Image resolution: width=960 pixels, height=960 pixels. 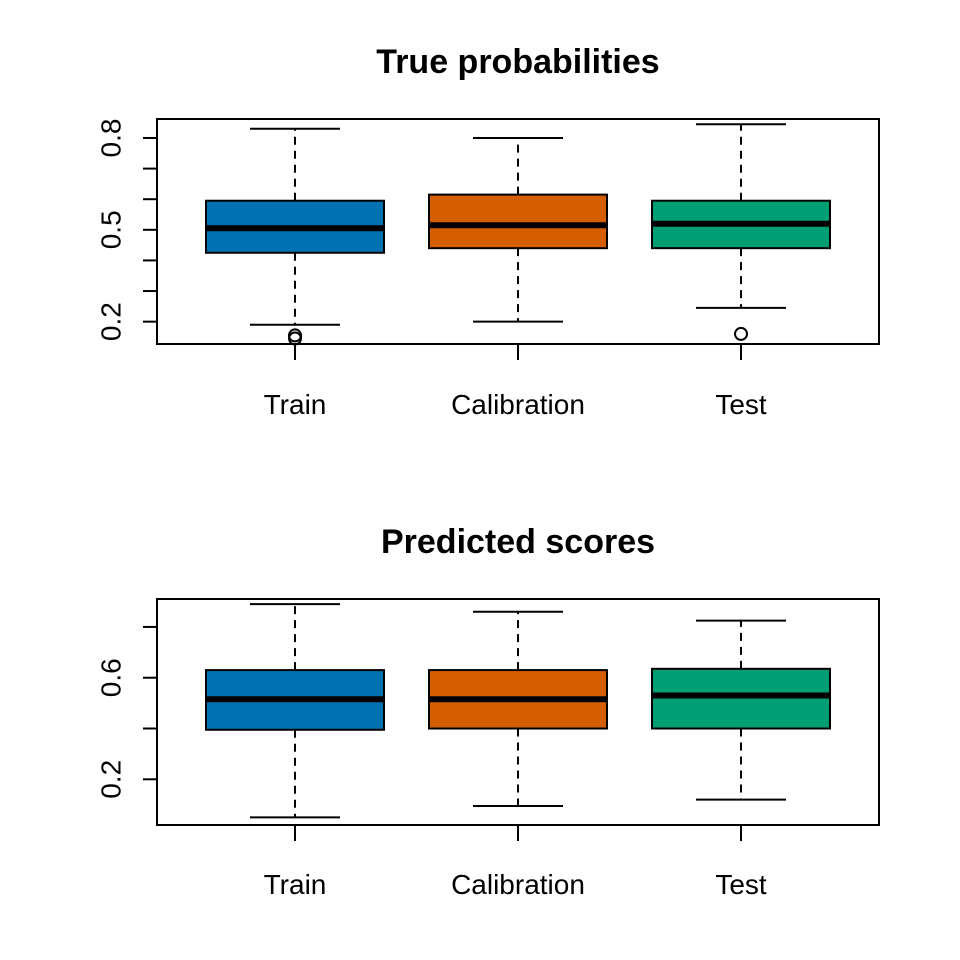 I want to click on y-tick-label: 0.5, so click(x=111, y=229).